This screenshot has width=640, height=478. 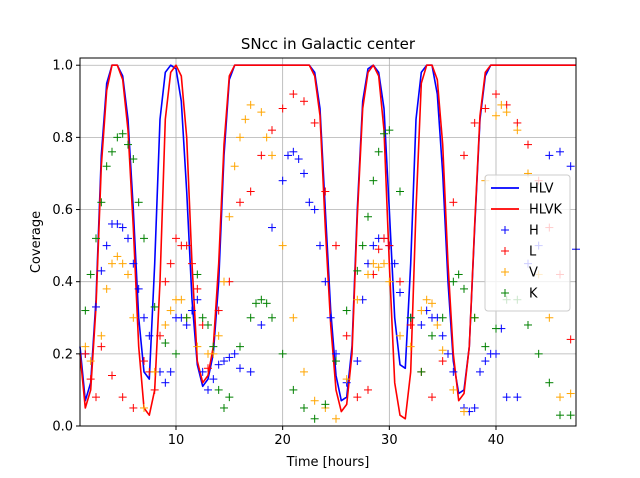 I want to click on legend-label-v: V, so click(x=533, y=273).